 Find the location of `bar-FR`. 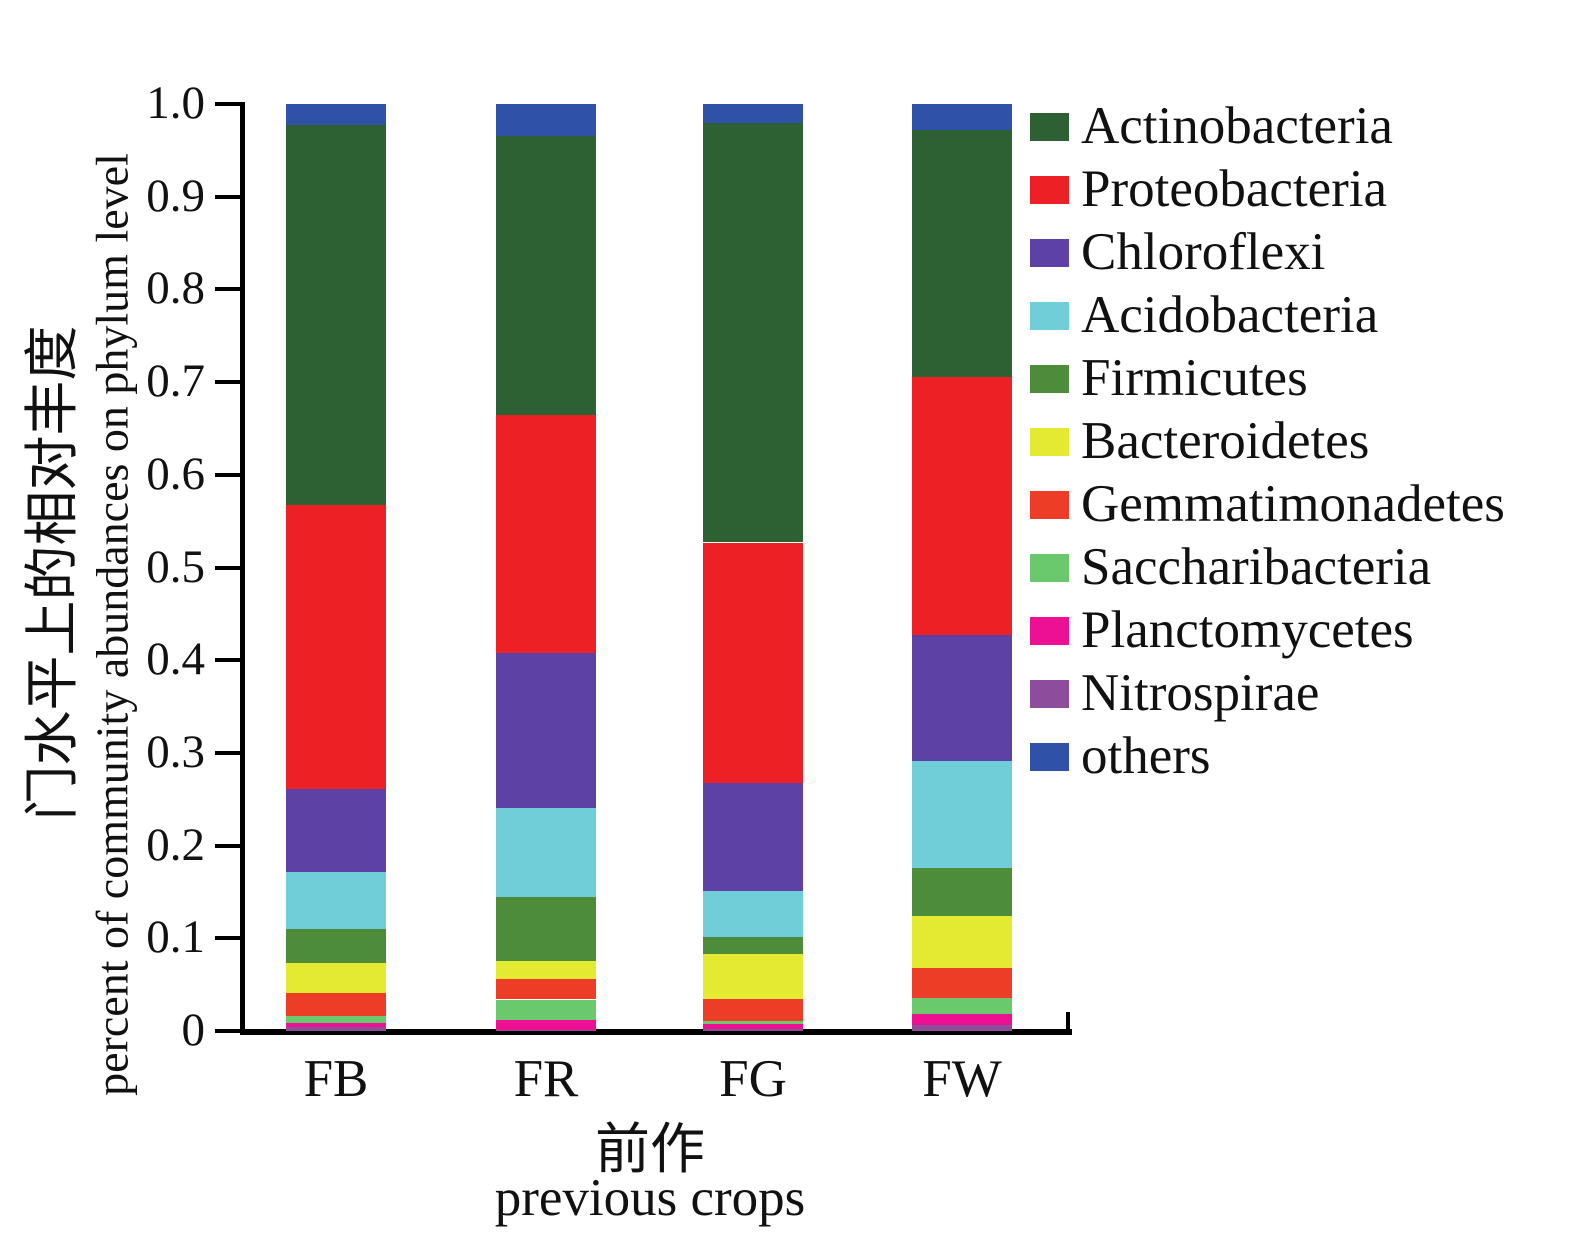

bar-FR is located at coordinates (546, 567).